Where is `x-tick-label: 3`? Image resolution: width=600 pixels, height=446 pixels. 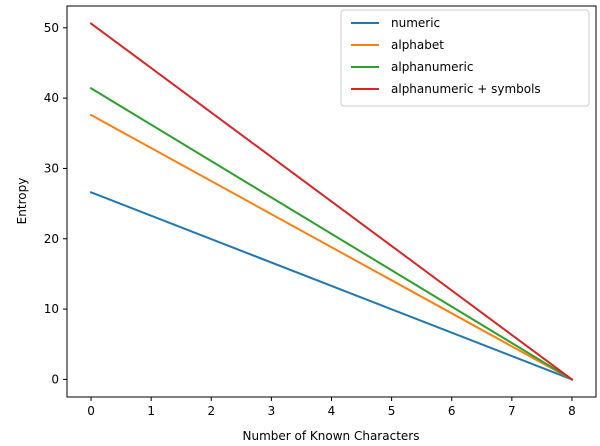
x-tick-label: 3 is located at coordinates (272, 411).